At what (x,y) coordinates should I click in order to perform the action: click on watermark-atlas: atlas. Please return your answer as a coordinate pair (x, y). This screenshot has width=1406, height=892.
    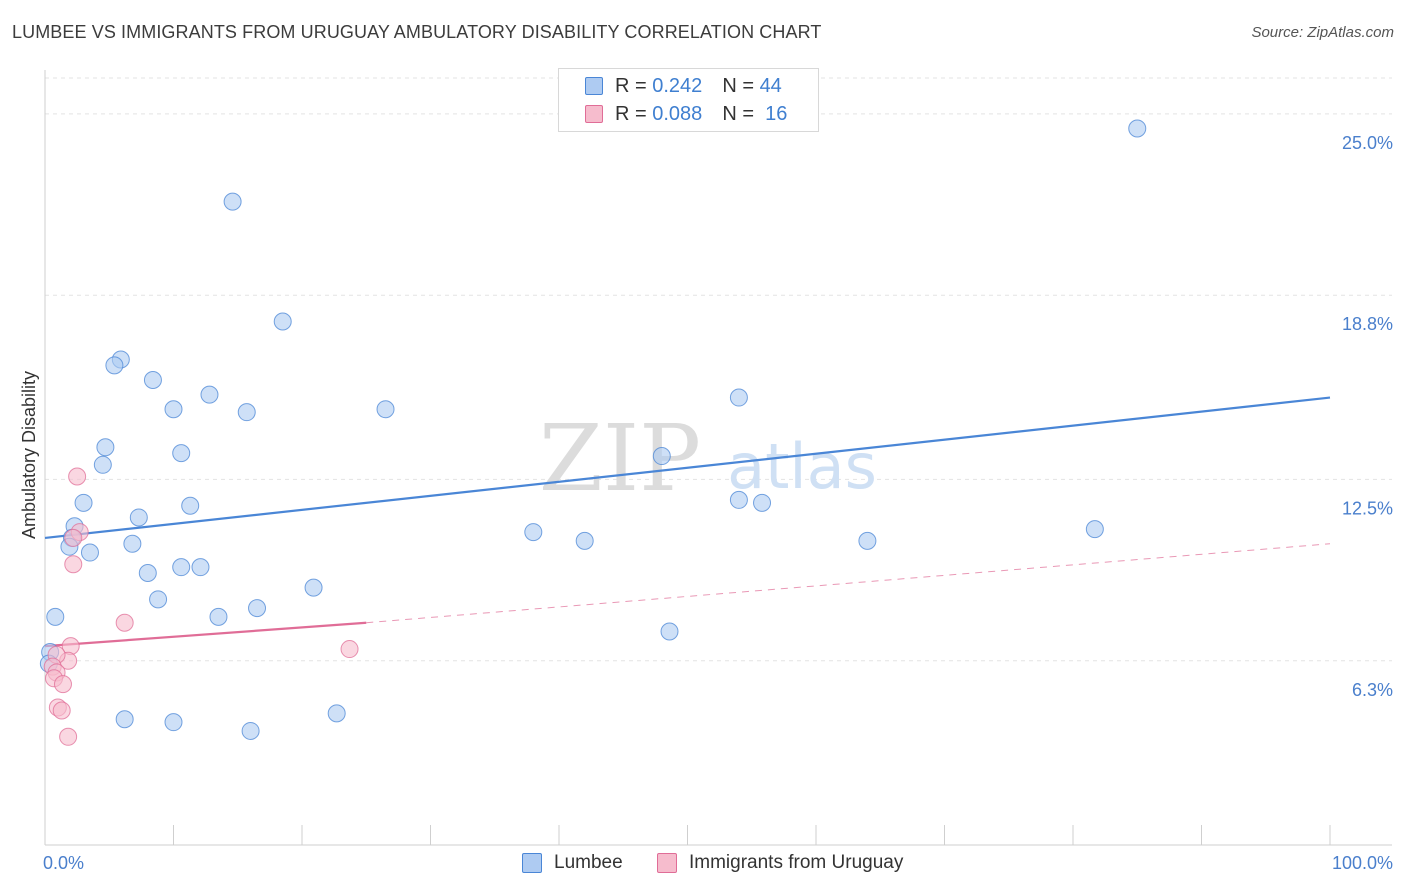
    Looking at the image, I should click on (802, 466).